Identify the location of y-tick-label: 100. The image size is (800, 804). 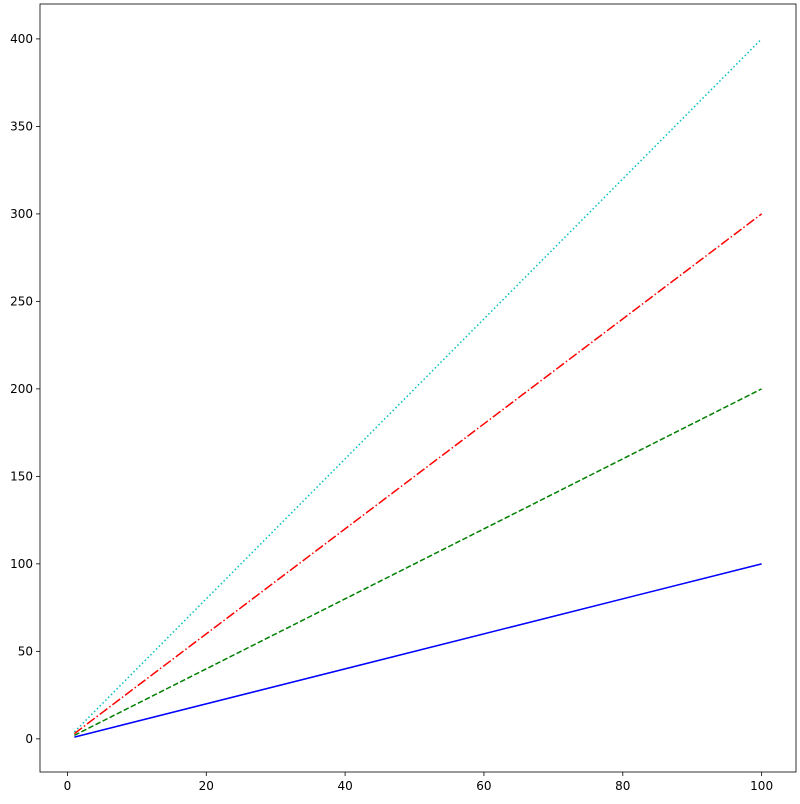
(21, 564).